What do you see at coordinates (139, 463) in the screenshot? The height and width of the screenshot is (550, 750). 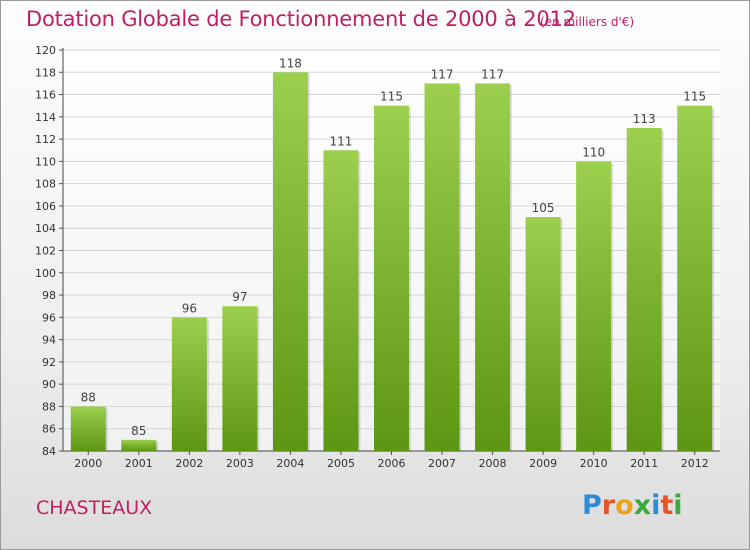 I see `x-tick-label: 2001` at bounding box center [139, 463].